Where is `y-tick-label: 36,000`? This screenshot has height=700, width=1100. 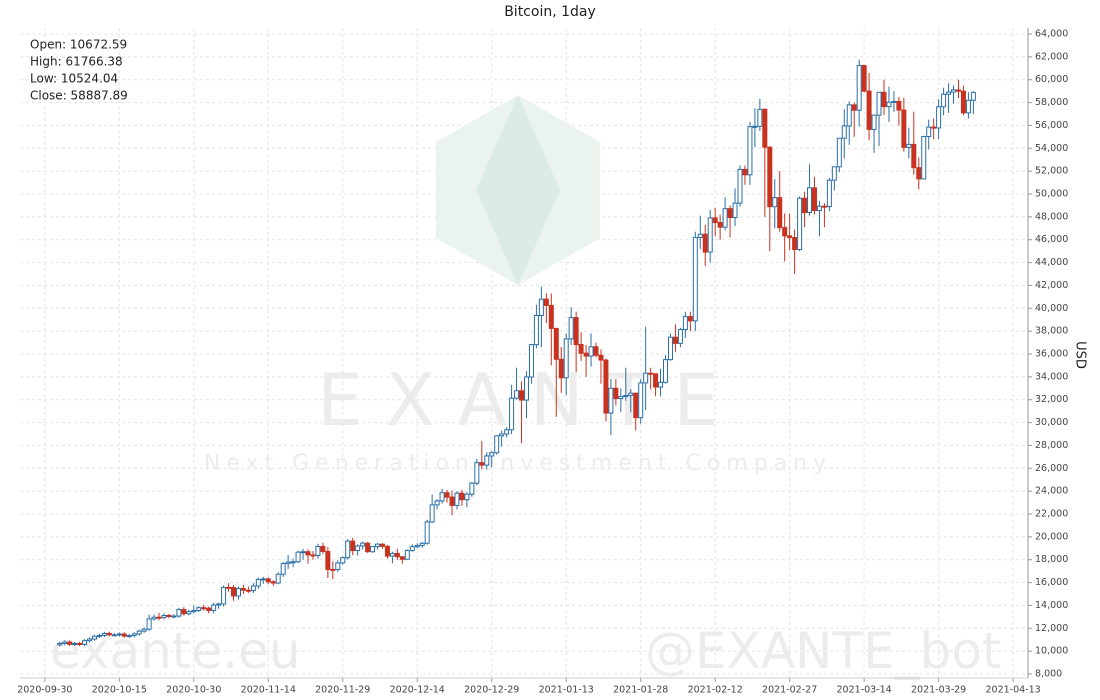
y-tick-label: 36,000 is located at coordinates (1051, 354).